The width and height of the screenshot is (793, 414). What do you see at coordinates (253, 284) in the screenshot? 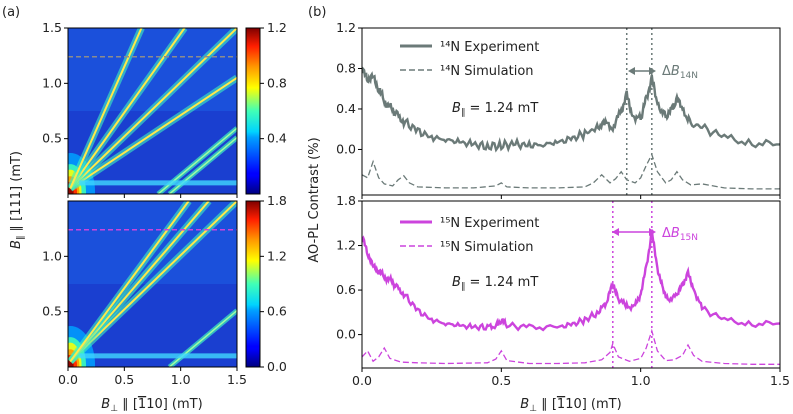
I see `colorbar-bottom-gradient` at bounding box center [253, 284].